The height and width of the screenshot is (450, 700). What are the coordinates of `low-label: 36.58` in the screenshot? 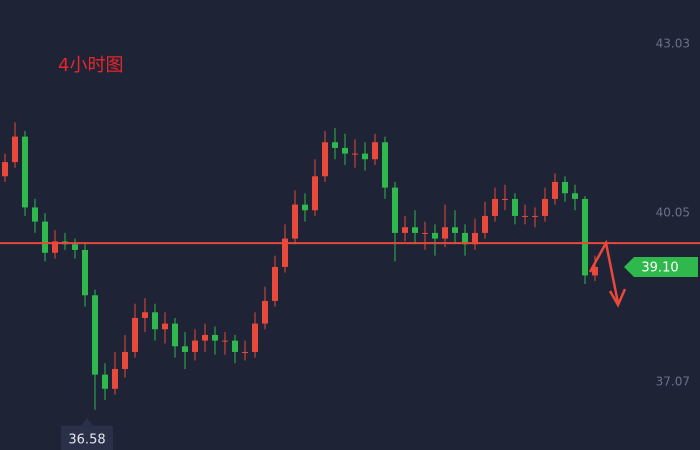 It's located at (86, 439).